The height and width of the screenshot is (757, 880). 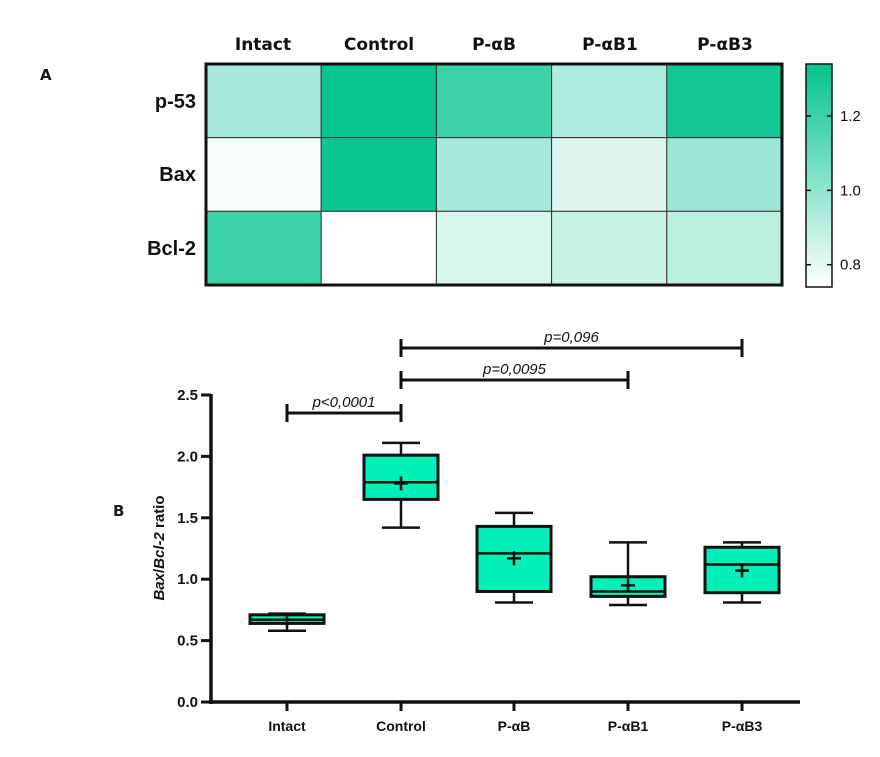 I want to click on y-label-bcl2: Bcl-2, so click(x=159, y=549).